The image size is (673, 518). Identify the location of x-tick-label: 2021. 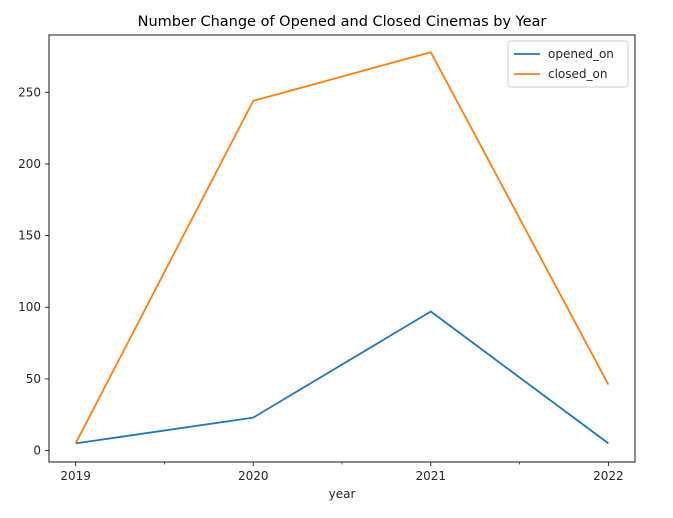
(431, 476).